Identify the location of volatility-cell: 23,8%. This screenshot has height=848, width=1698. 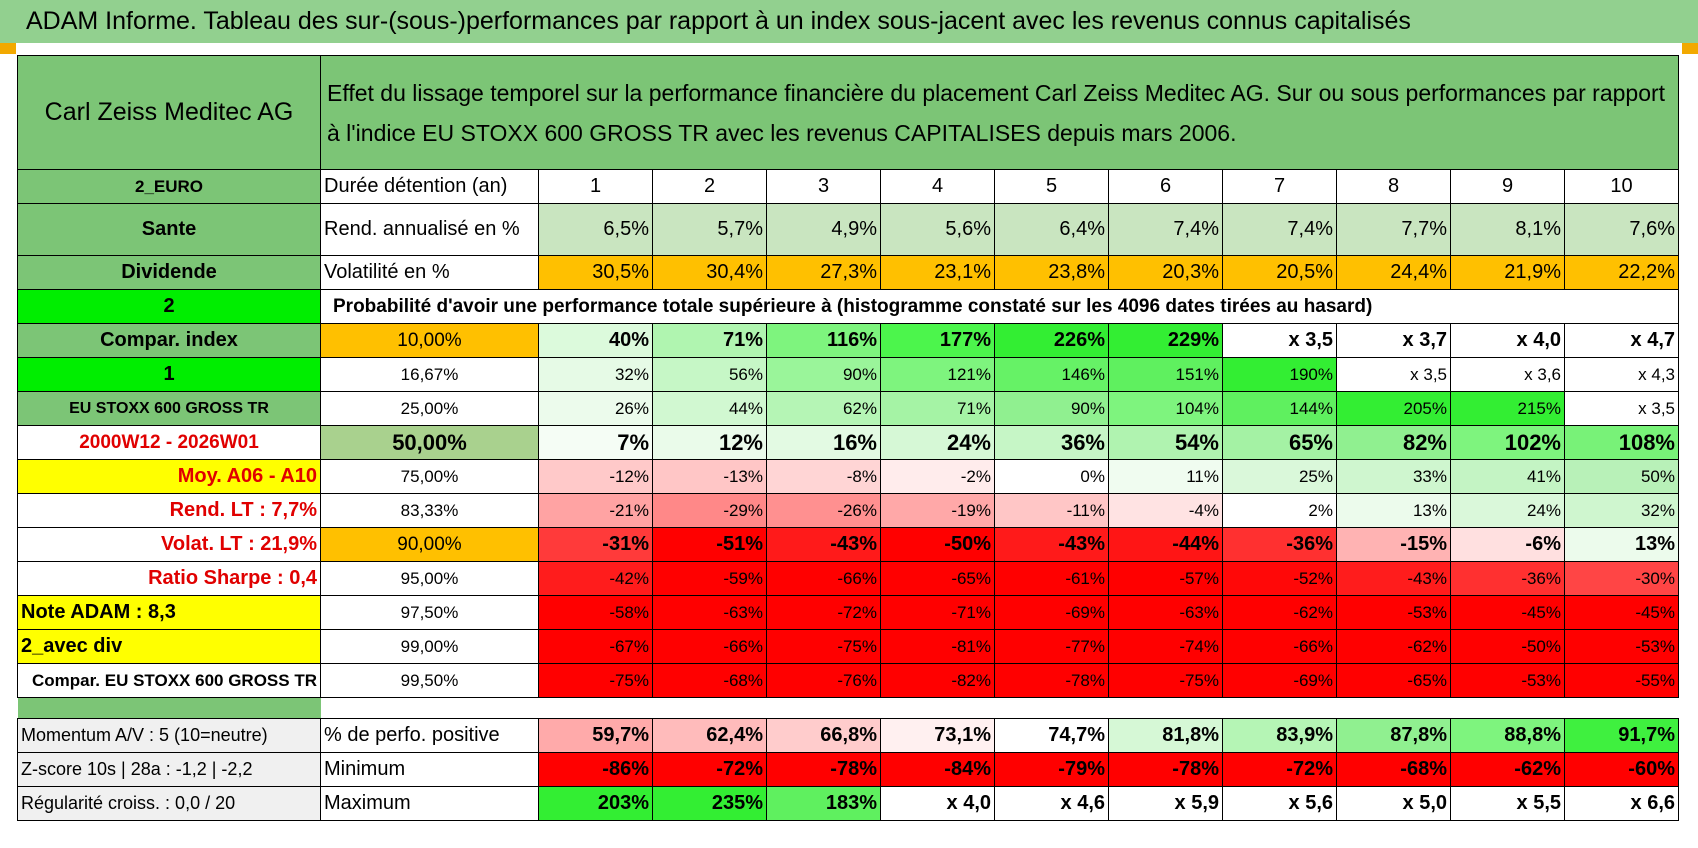
(1051, 272).